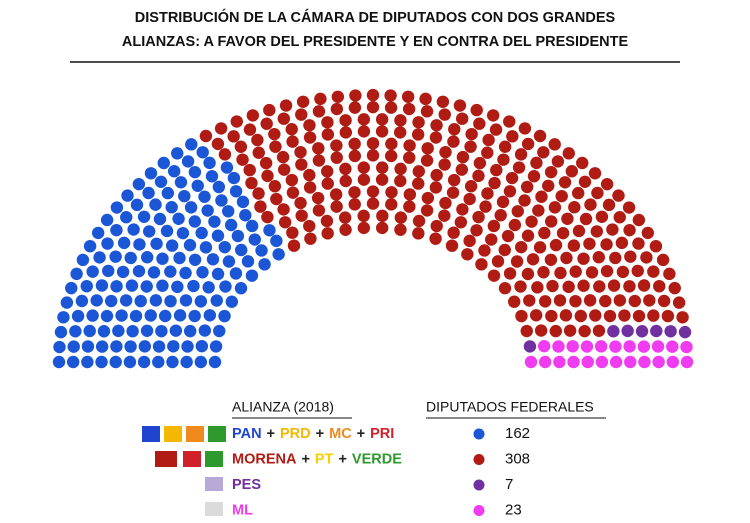 The width and height of the screenshot is (750, 523). Describe the element at coordinates (342, 459) in the screenshot. I see `legend-part: +` at that location.